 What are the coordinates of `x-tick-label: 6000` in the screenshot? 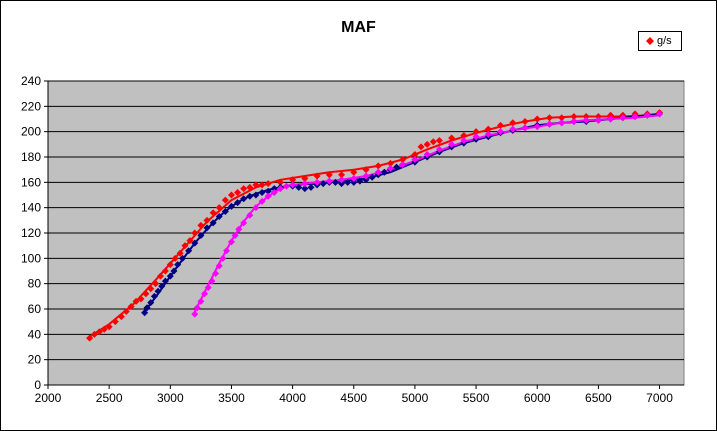 It's located at (537, 398).